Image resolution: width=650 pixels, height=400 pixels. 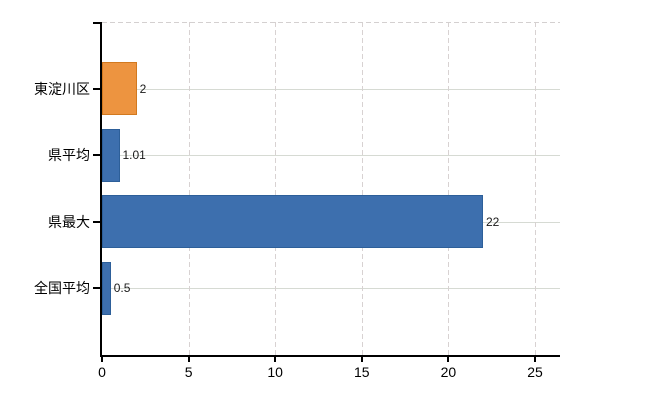 I want to click on bar-value-label: 1.01, so click(x=134, y=155).